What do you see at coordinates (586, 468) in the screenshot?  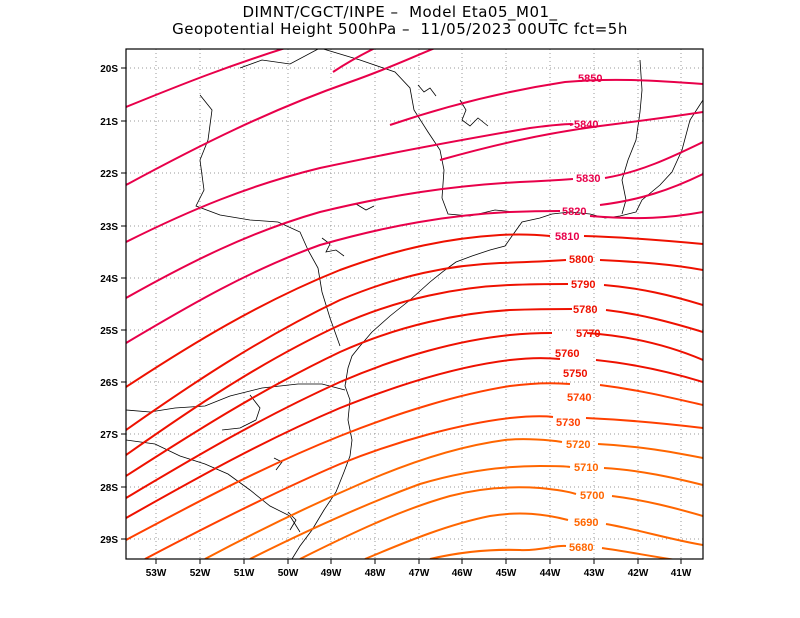 I see `contour-label-5710: 5710` at bounding box center [586, 468].